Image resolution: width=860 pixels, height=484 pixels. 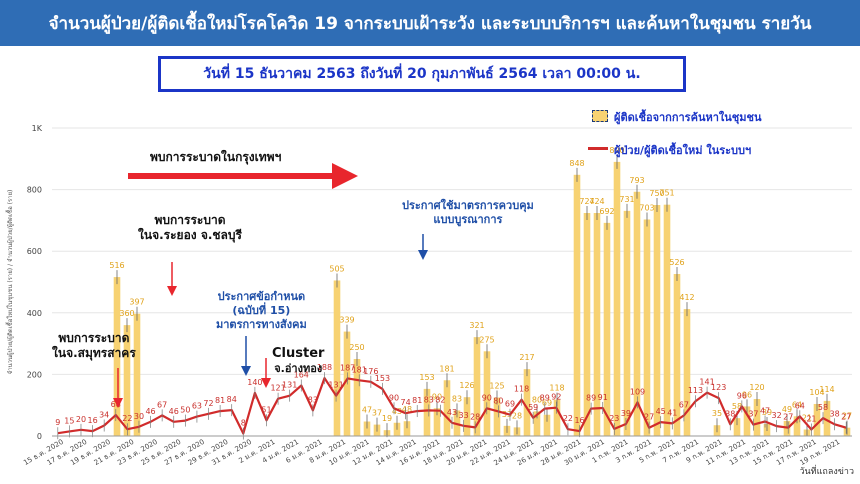 What do you see at coordinates (636, 180) in the screenshot?
I see `bar-value-label: 793` at bounding box center [636, 180].